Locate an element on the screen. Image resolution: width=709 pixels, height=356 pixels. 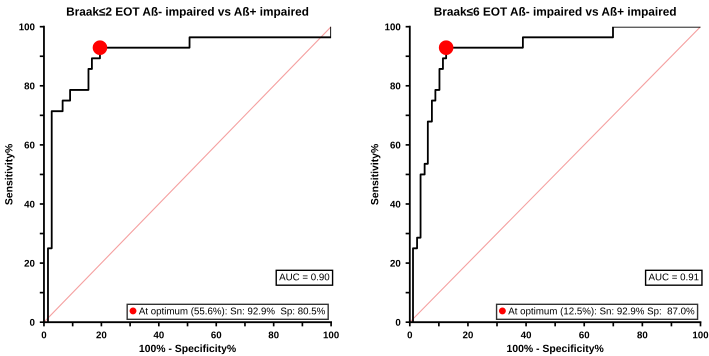
chart-title: Braak≤2 EOT Aß- impaired vs Aß+ impaired is located at coordinates (187, 12).